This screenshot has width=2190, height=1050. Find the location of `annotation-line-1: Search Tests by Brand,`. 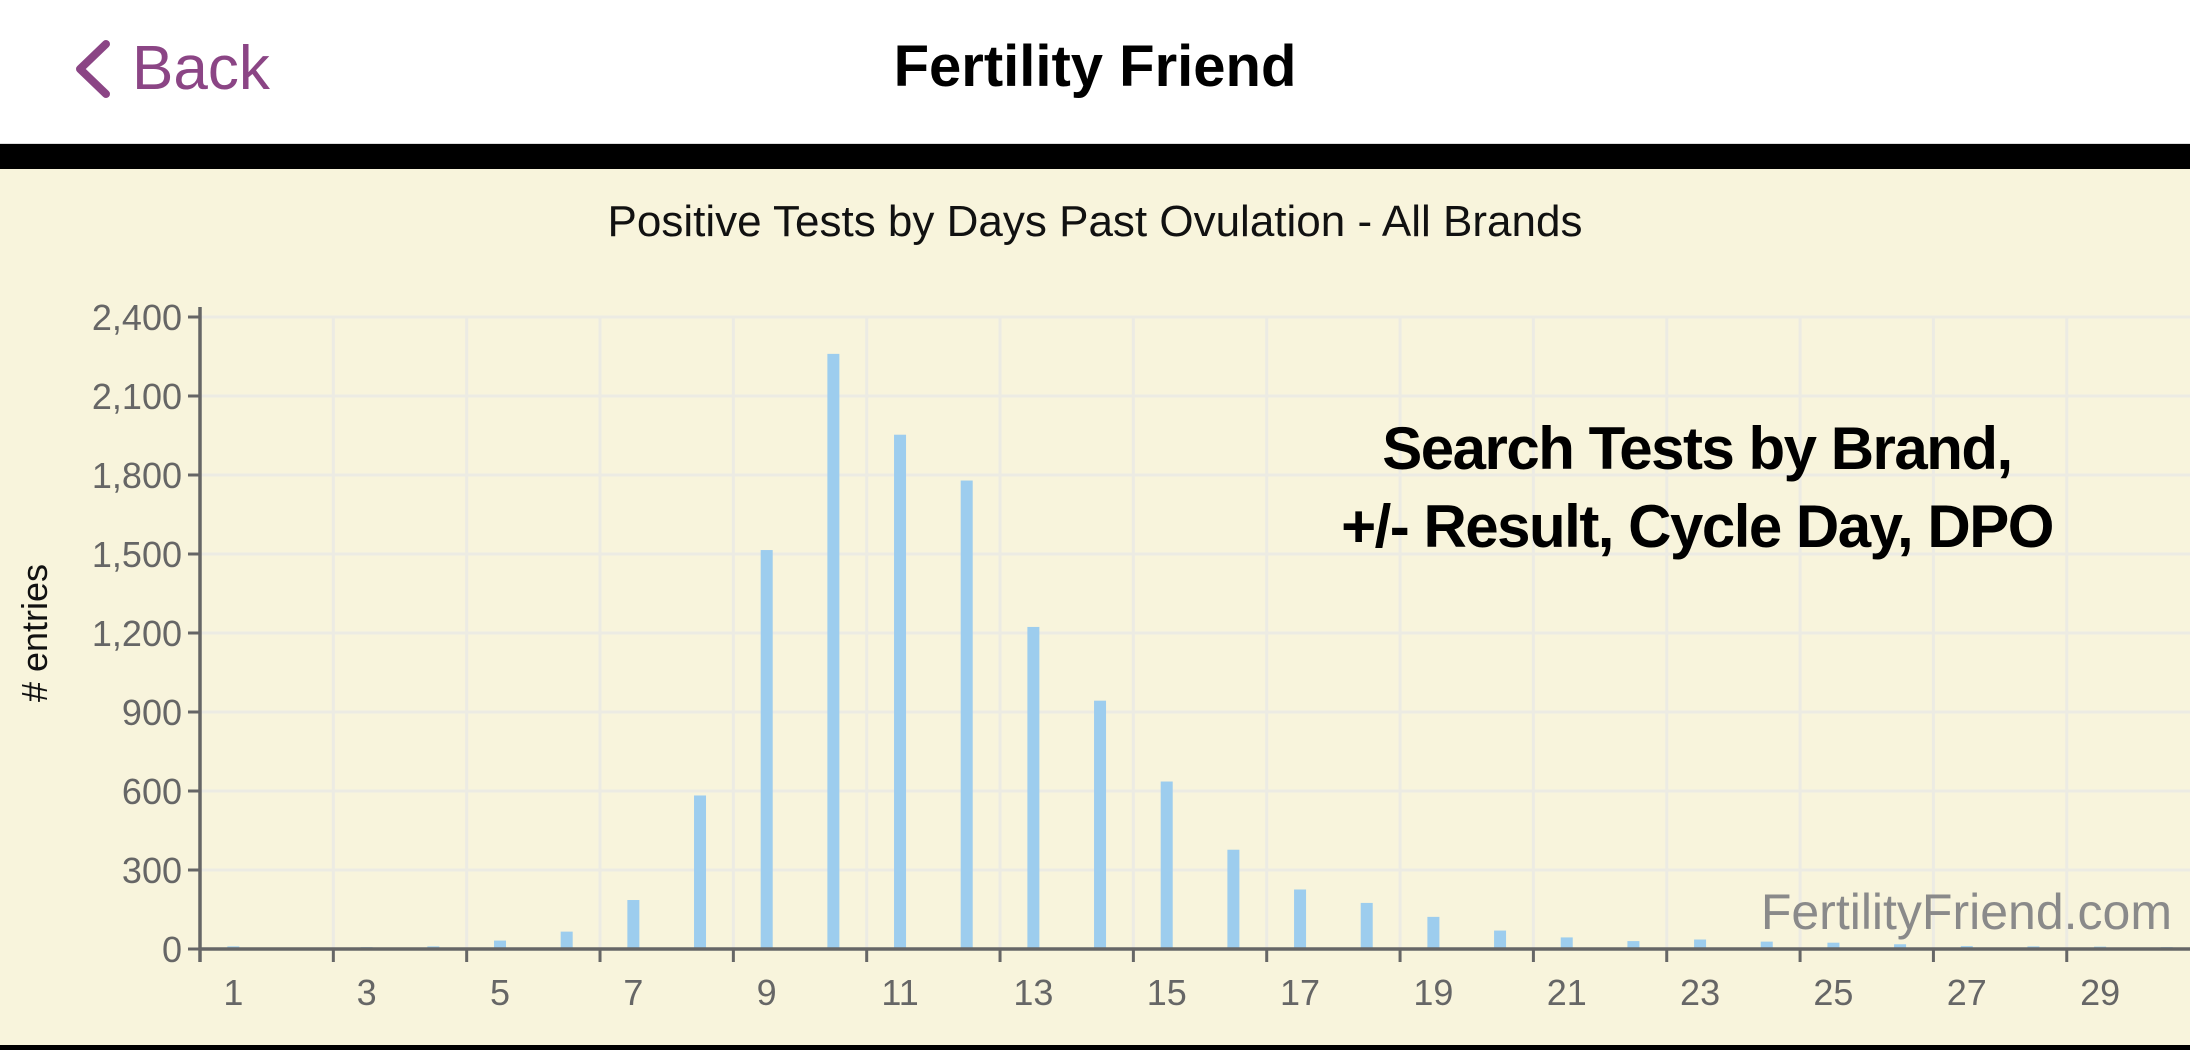

annotation-line-1: Search Tests by Brand, is located at coordinates (1697, 448).